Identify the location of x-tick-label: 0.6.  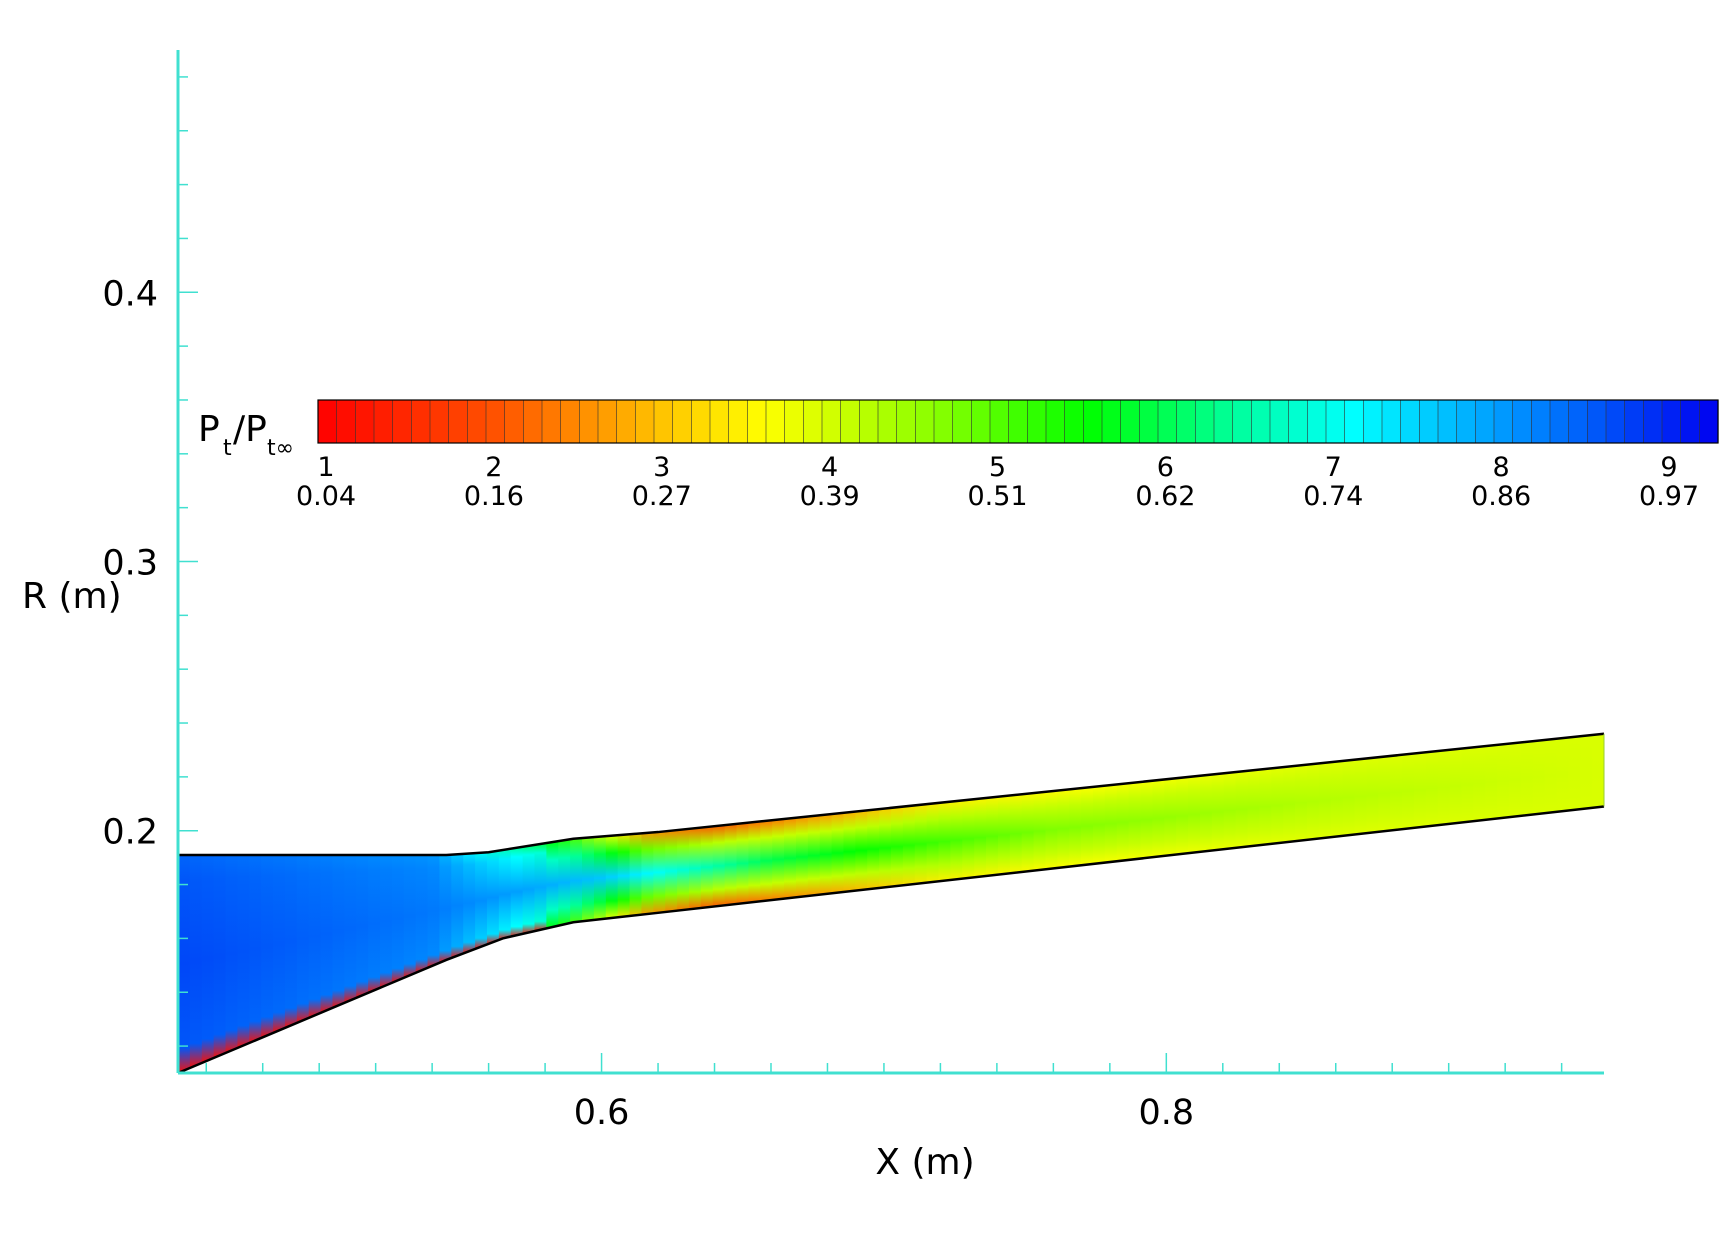
(602, 1113).